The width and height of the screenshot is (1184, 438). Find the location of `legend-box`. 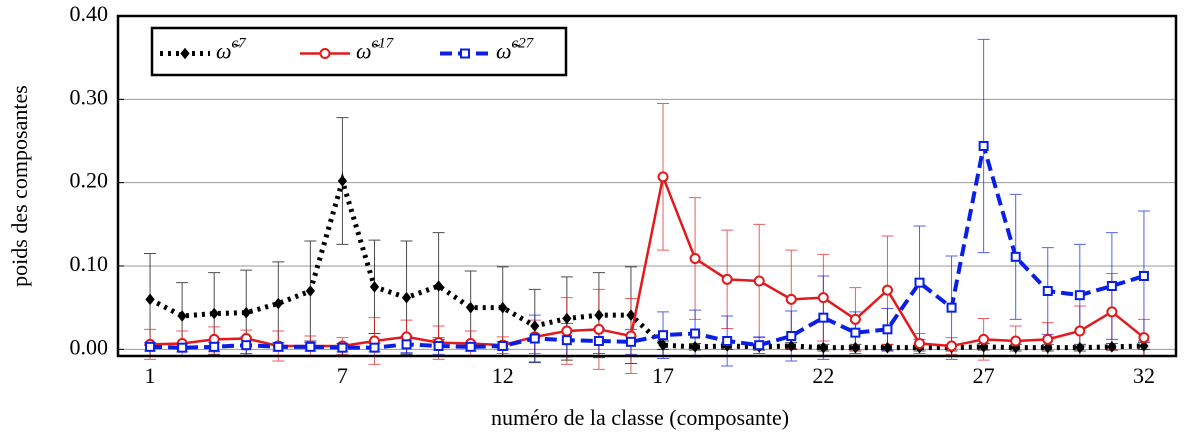

legend-box is located at coordinates (359, 51).